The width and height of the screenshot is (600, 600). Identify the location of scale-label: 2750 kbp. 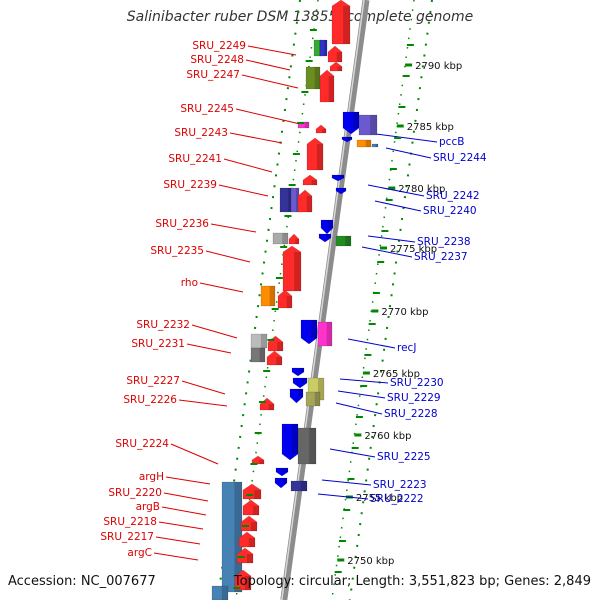
(370, 561).